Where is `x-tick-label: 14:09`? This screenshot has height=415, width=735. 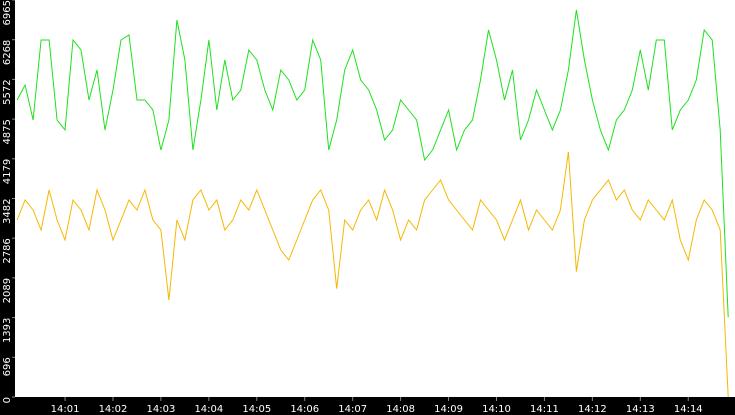 x-tick-label: 14:09 is located at coordinates (448, 409).